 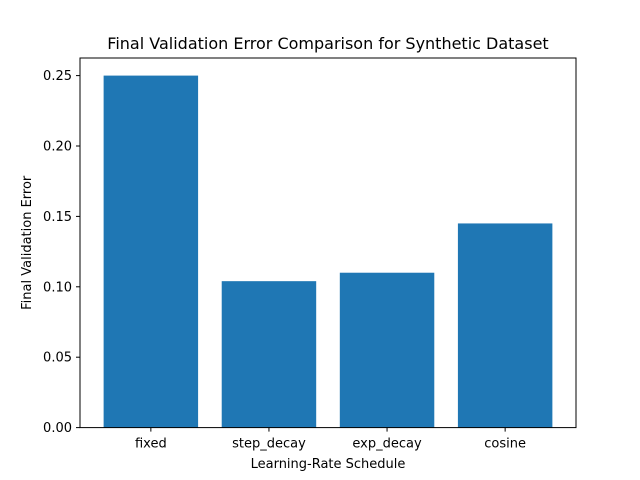 I want to click on y-axis-label: Final Validation Error, so click(x=27, y=242).